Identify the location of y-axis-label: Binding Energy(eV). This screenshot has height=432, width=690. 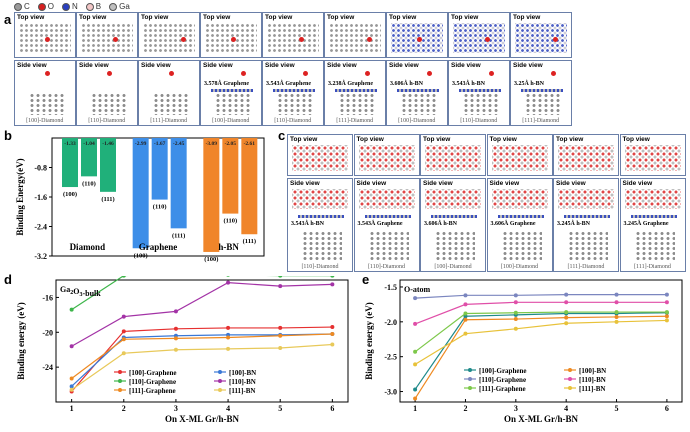
(20, 196).